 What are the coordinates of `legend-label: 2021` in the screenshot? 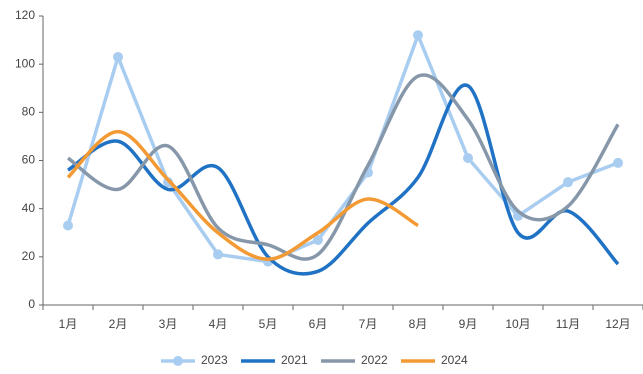 It's located at (294, 360).